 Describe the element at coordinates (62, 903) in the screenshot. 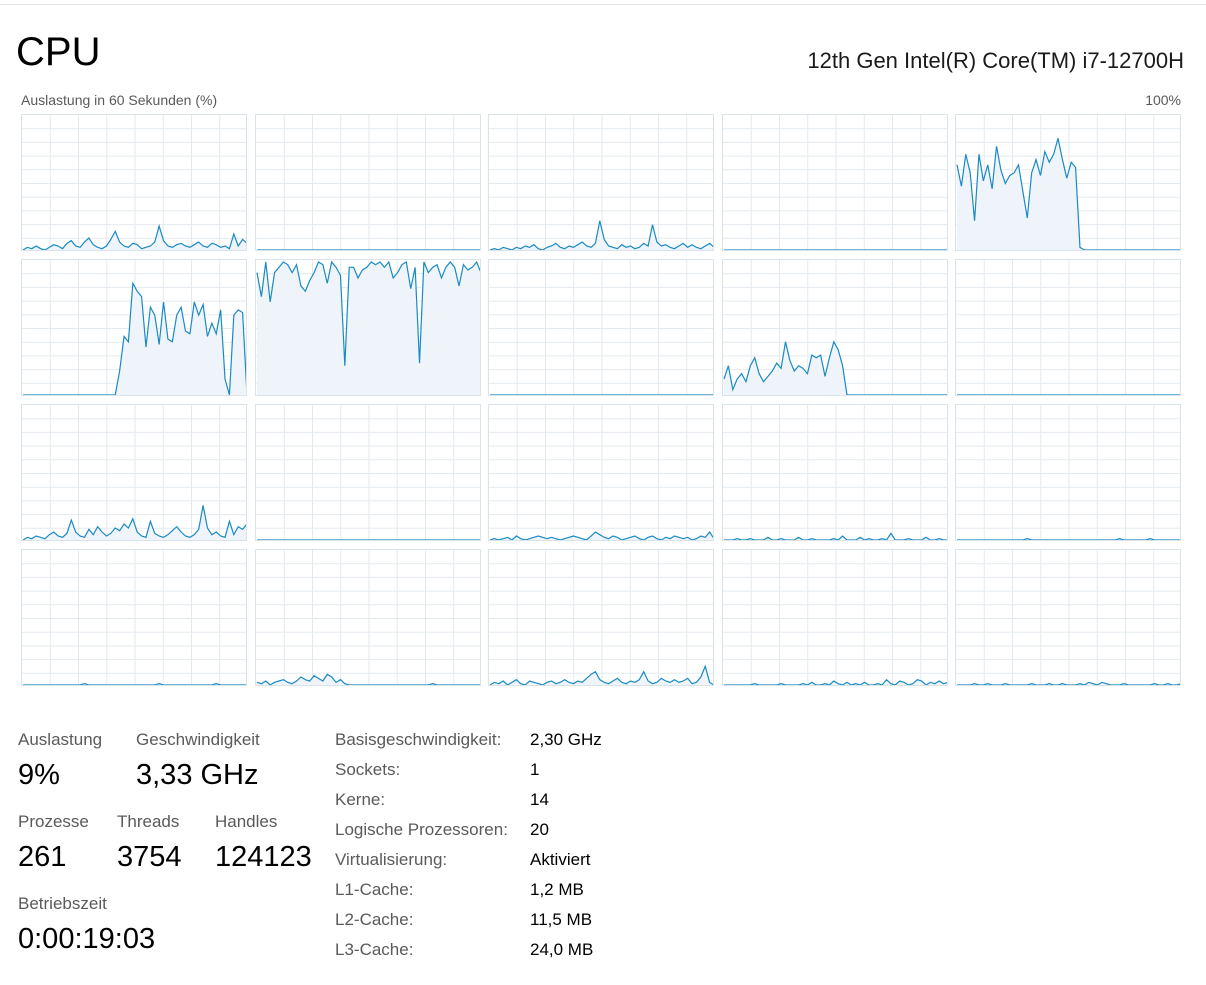

I see `uptime-label: Betriebszeit` at that location.